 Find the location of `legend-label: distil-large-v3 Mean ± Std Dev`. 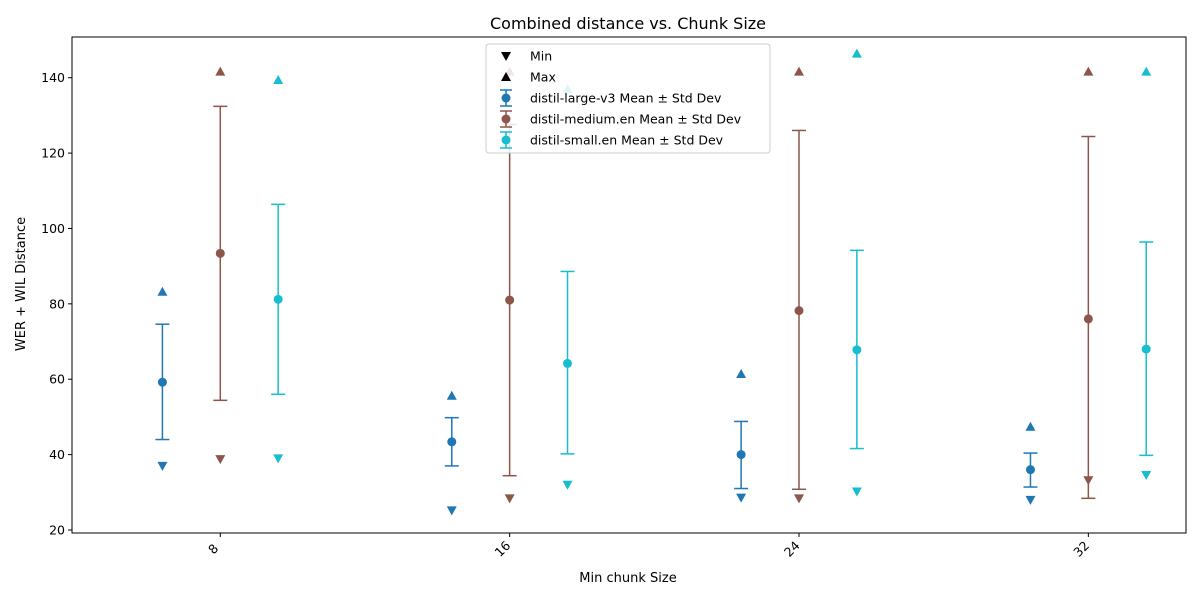

legend-label: distil-large-v3 Mean ± Std Dev is located at coordinates (626, 98).